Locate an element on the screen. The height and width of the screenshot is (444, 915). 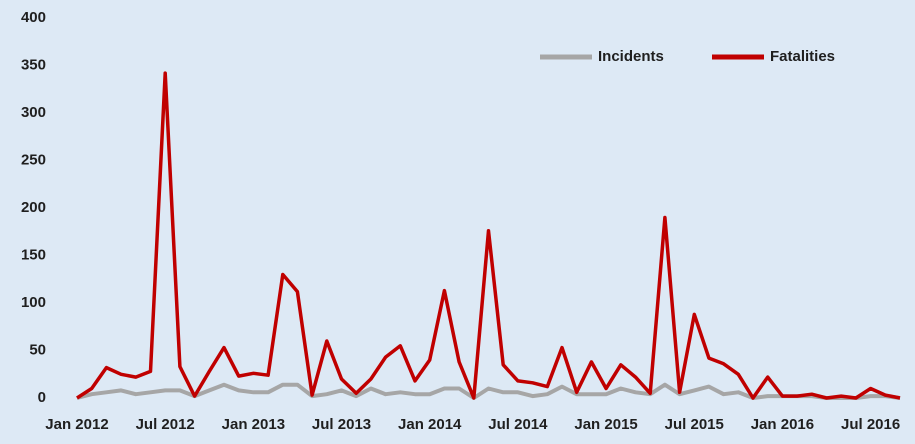
y-tick-label: 300 is located at coordinates (33, 112).